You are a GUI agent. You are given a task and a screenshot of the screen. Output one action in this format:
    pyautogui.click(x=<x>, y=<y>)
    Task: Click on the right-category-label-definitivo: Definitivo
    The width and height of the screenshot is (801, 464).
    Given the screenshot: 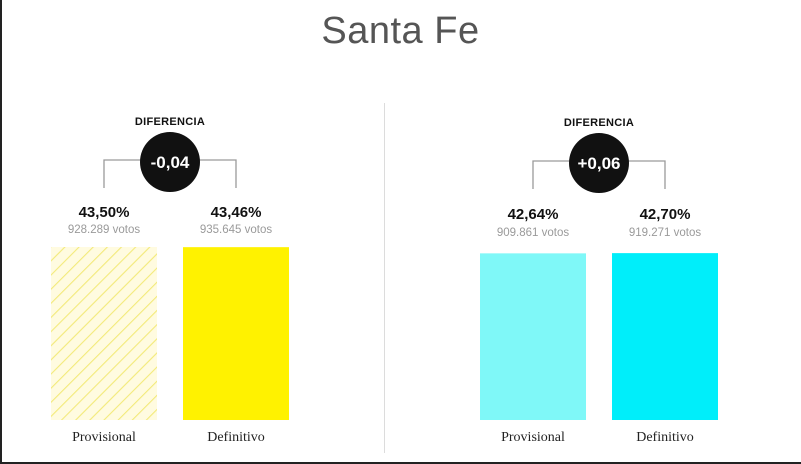 What is the action you would take?
    pyautogui.click(x=665, y=437)
    